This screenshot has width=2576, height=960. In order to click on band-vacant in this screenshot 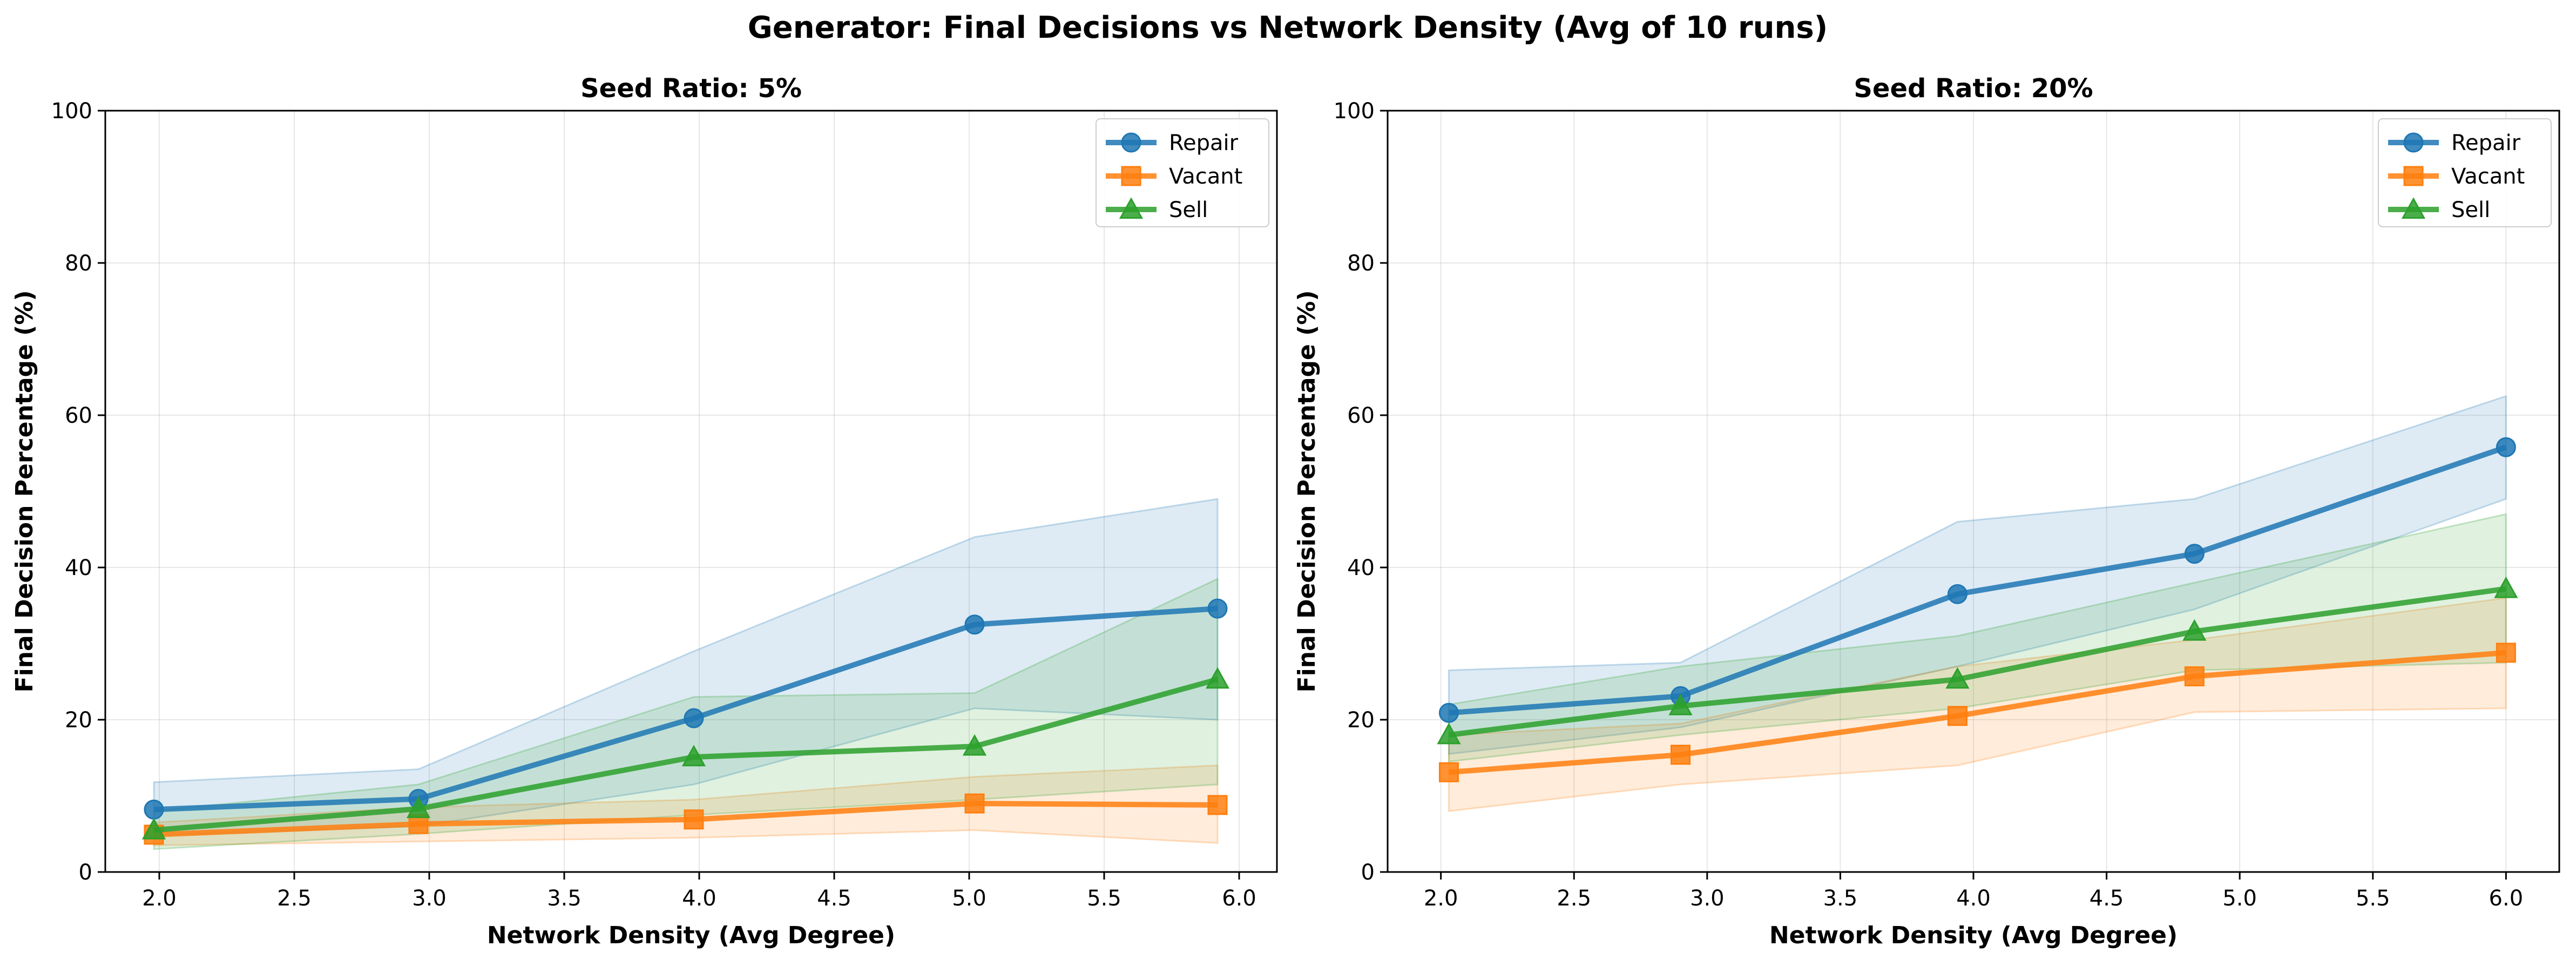, I will do `click(1977, 705)`.